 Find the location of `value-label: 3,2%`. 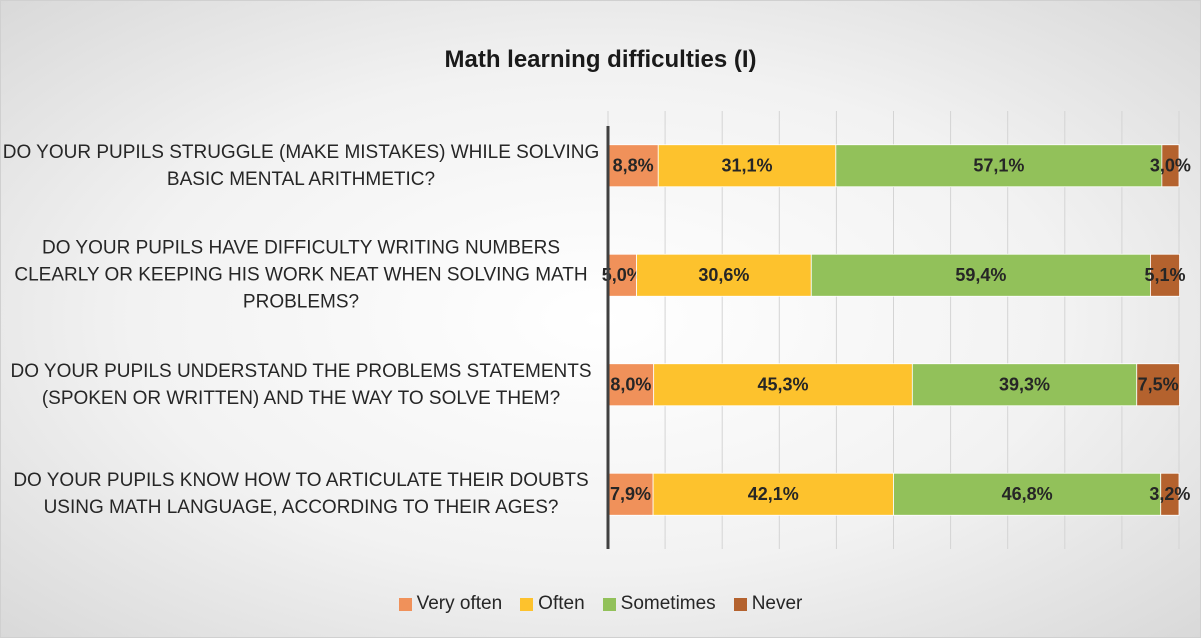

value-label: 3,2% is located at coordinates (1169, 494).